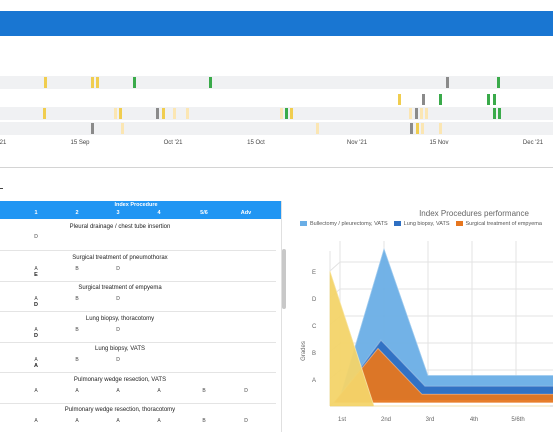  What do you see at coordinates (138, 267) in the screenshot?
I see `table-row: Surgical treatment of pneumothorax A B D E` at bounding box center [138, 267].